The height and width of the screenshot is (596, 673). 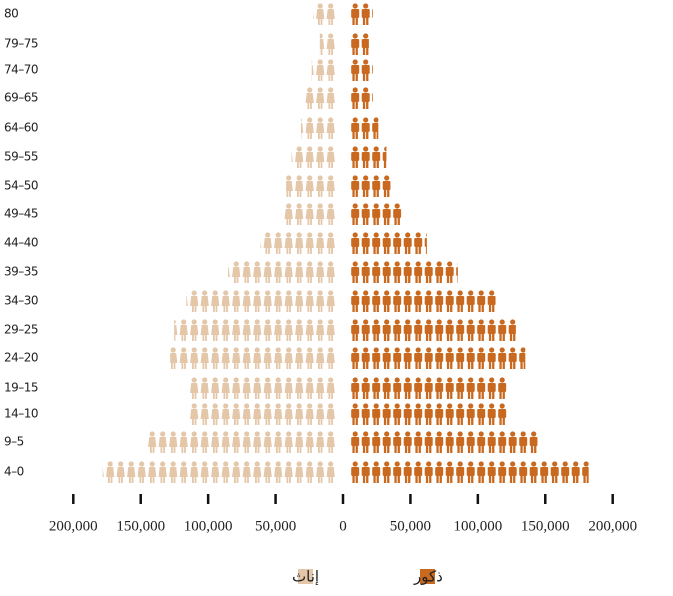 What do you see at coordinates (21, 214) in the screenshot?
I see `category-label: 49–45` at bounding box center [21, 214].